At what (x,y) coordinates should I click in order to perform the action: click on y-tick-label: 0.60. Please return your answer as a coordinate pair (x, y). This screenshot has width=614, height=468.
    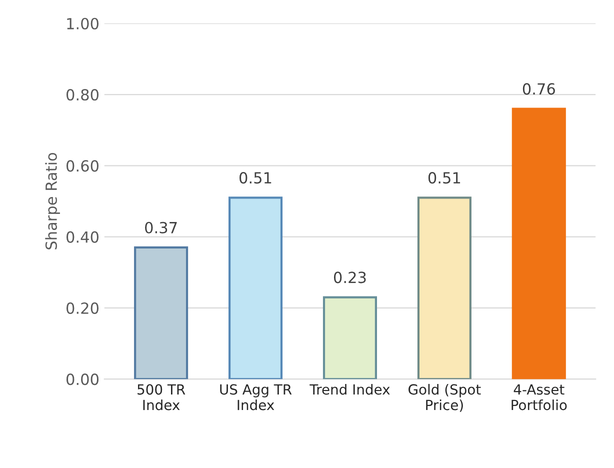
    Looking at the image, I should click on (82, 166).